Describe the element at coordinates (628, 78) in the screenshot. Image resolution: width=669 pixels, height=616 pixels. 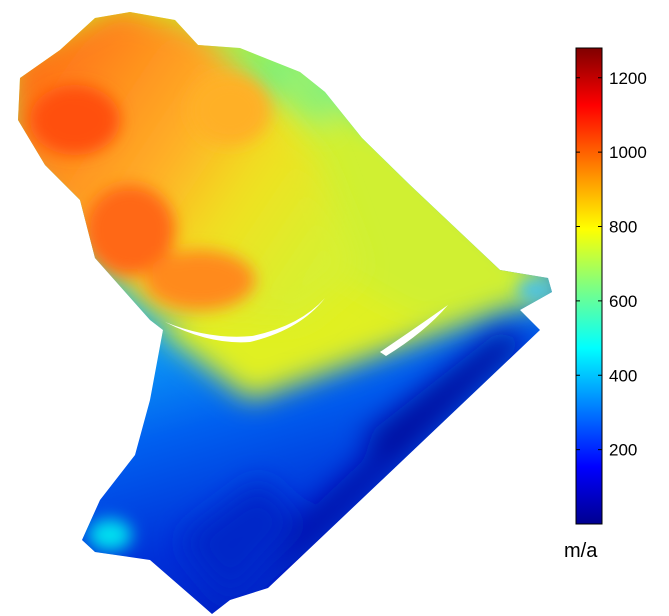
I see `colorbar-tick-label: 1200` at that location.